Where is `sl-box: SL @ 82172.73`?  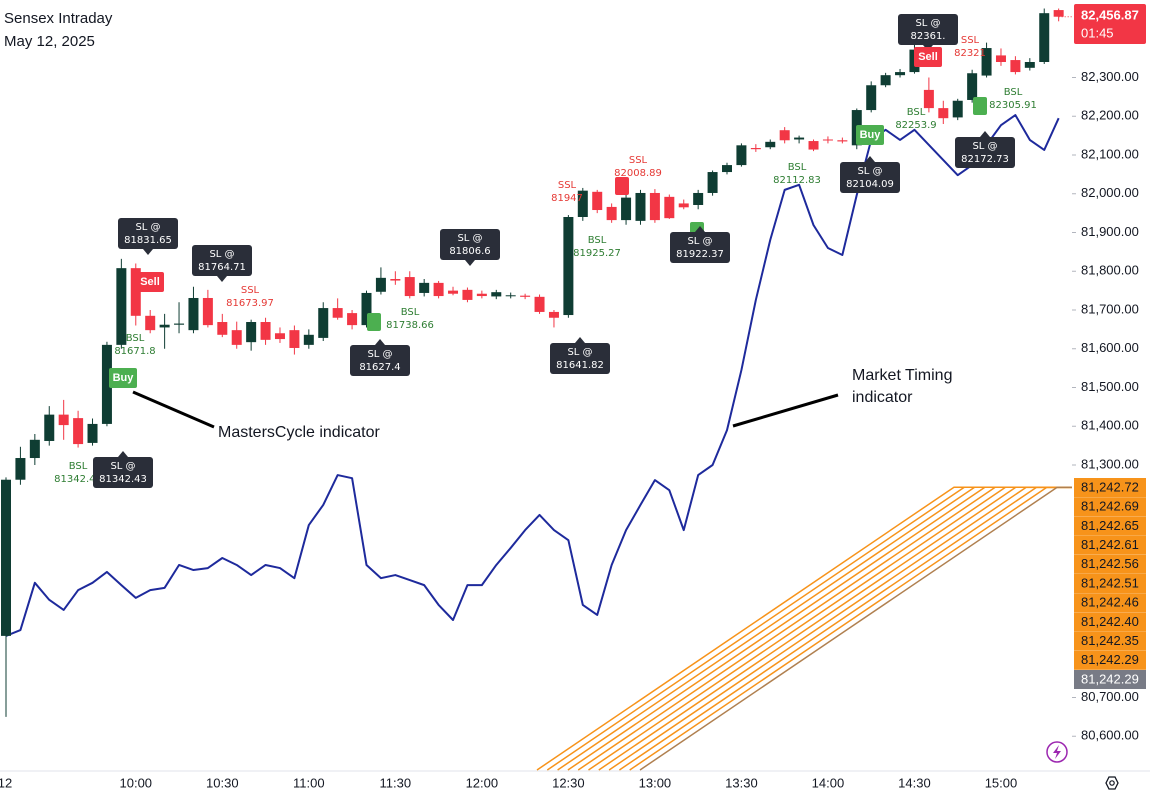
sl-box: SL @ 82172.73 is located at coordinates (985, 149).